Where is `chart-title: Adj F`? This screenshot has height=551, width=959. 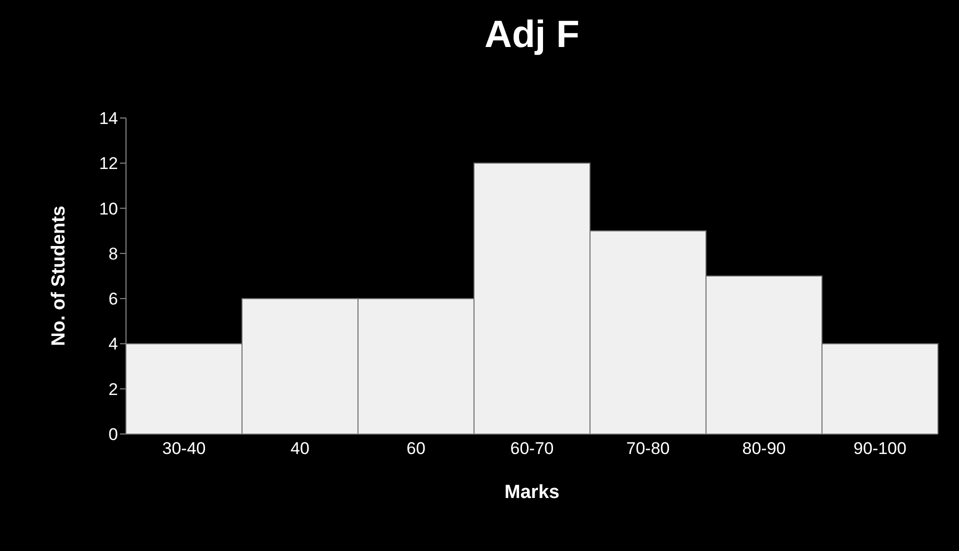
chart-title: Adj F is located at coordinates (532, 35).